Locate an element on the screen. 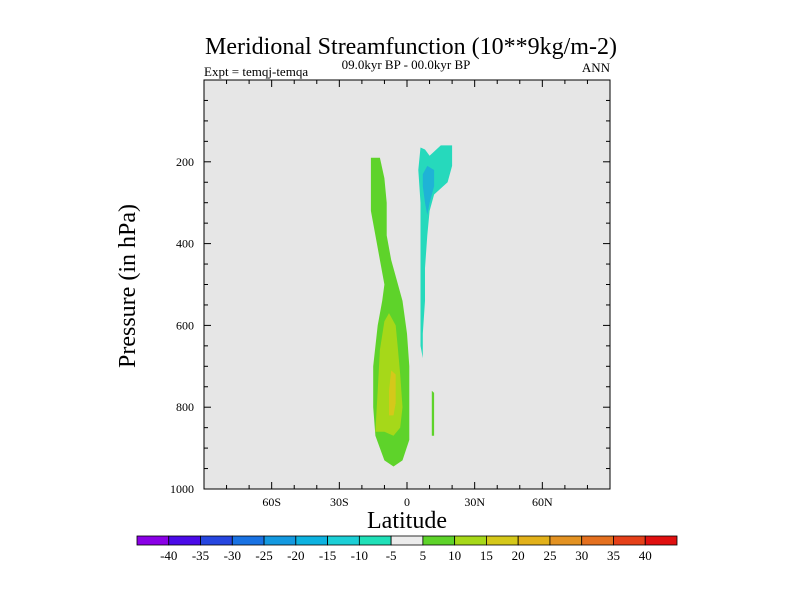 The width and height of the screenshot is (800, 600). x-tick-label: 0 is located at coordinates (407, 502).